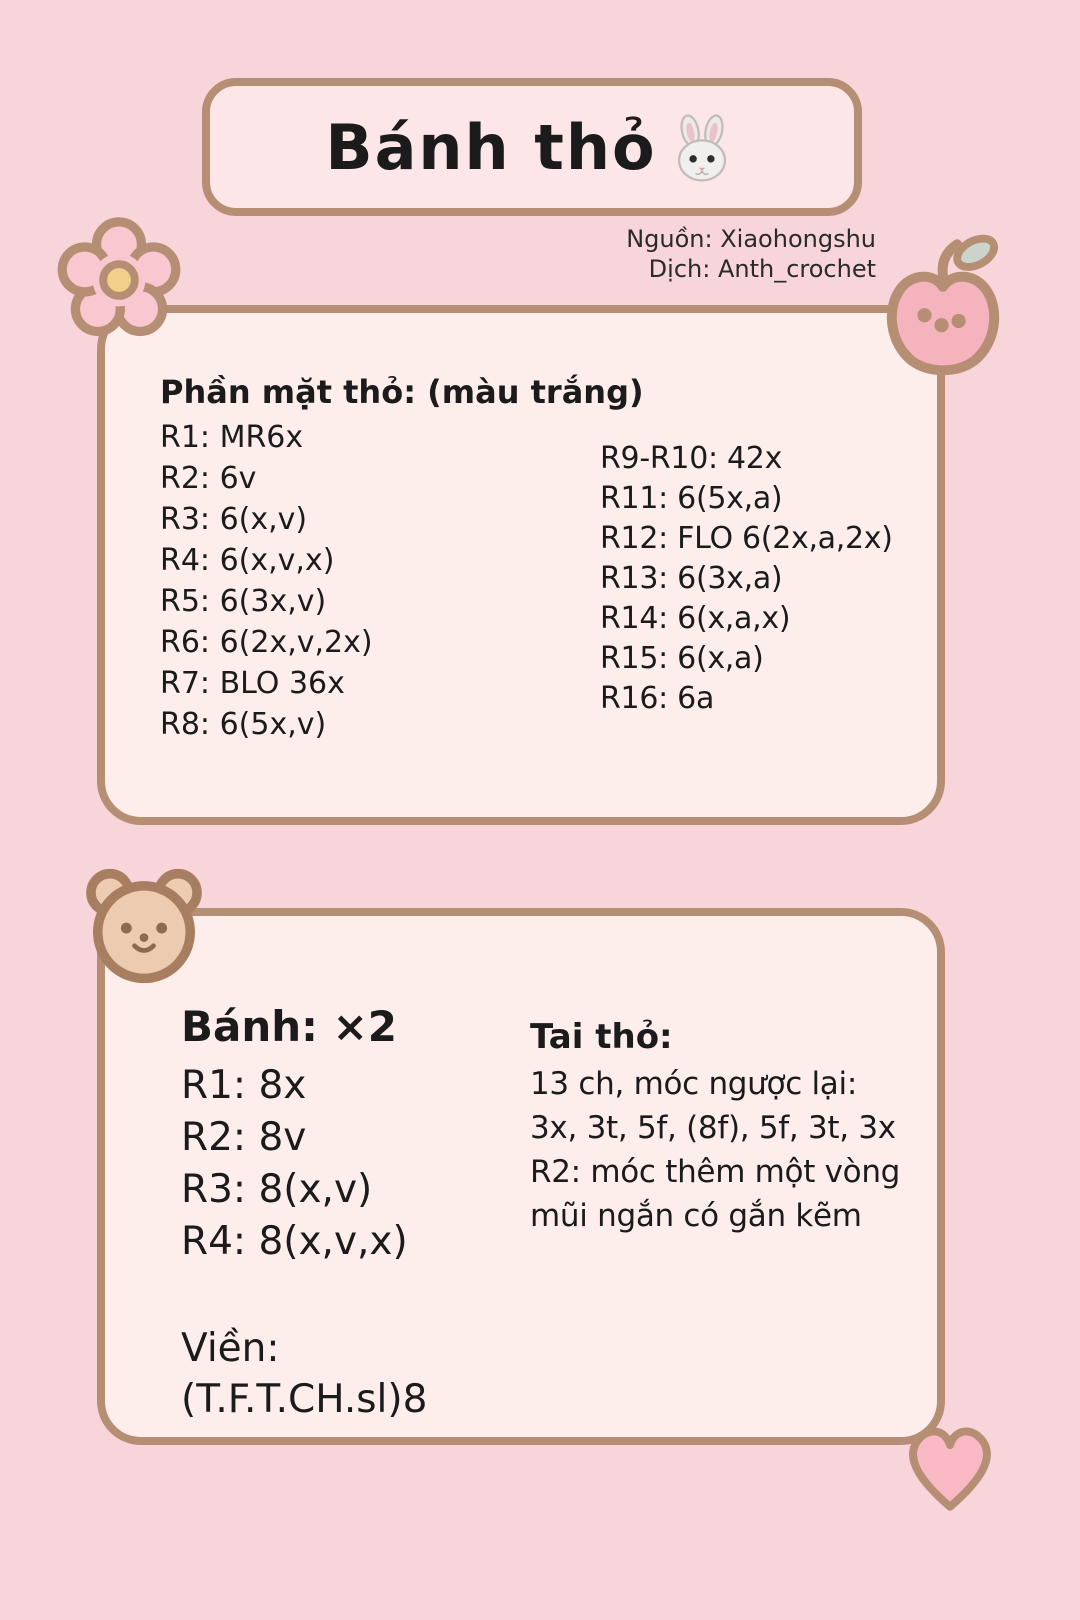 The image size is (1080, 1620). Describe the element at coordinates (691, 498) in the screenshot. I see `pattern-row: R11: 6(5x,a)` at that location.